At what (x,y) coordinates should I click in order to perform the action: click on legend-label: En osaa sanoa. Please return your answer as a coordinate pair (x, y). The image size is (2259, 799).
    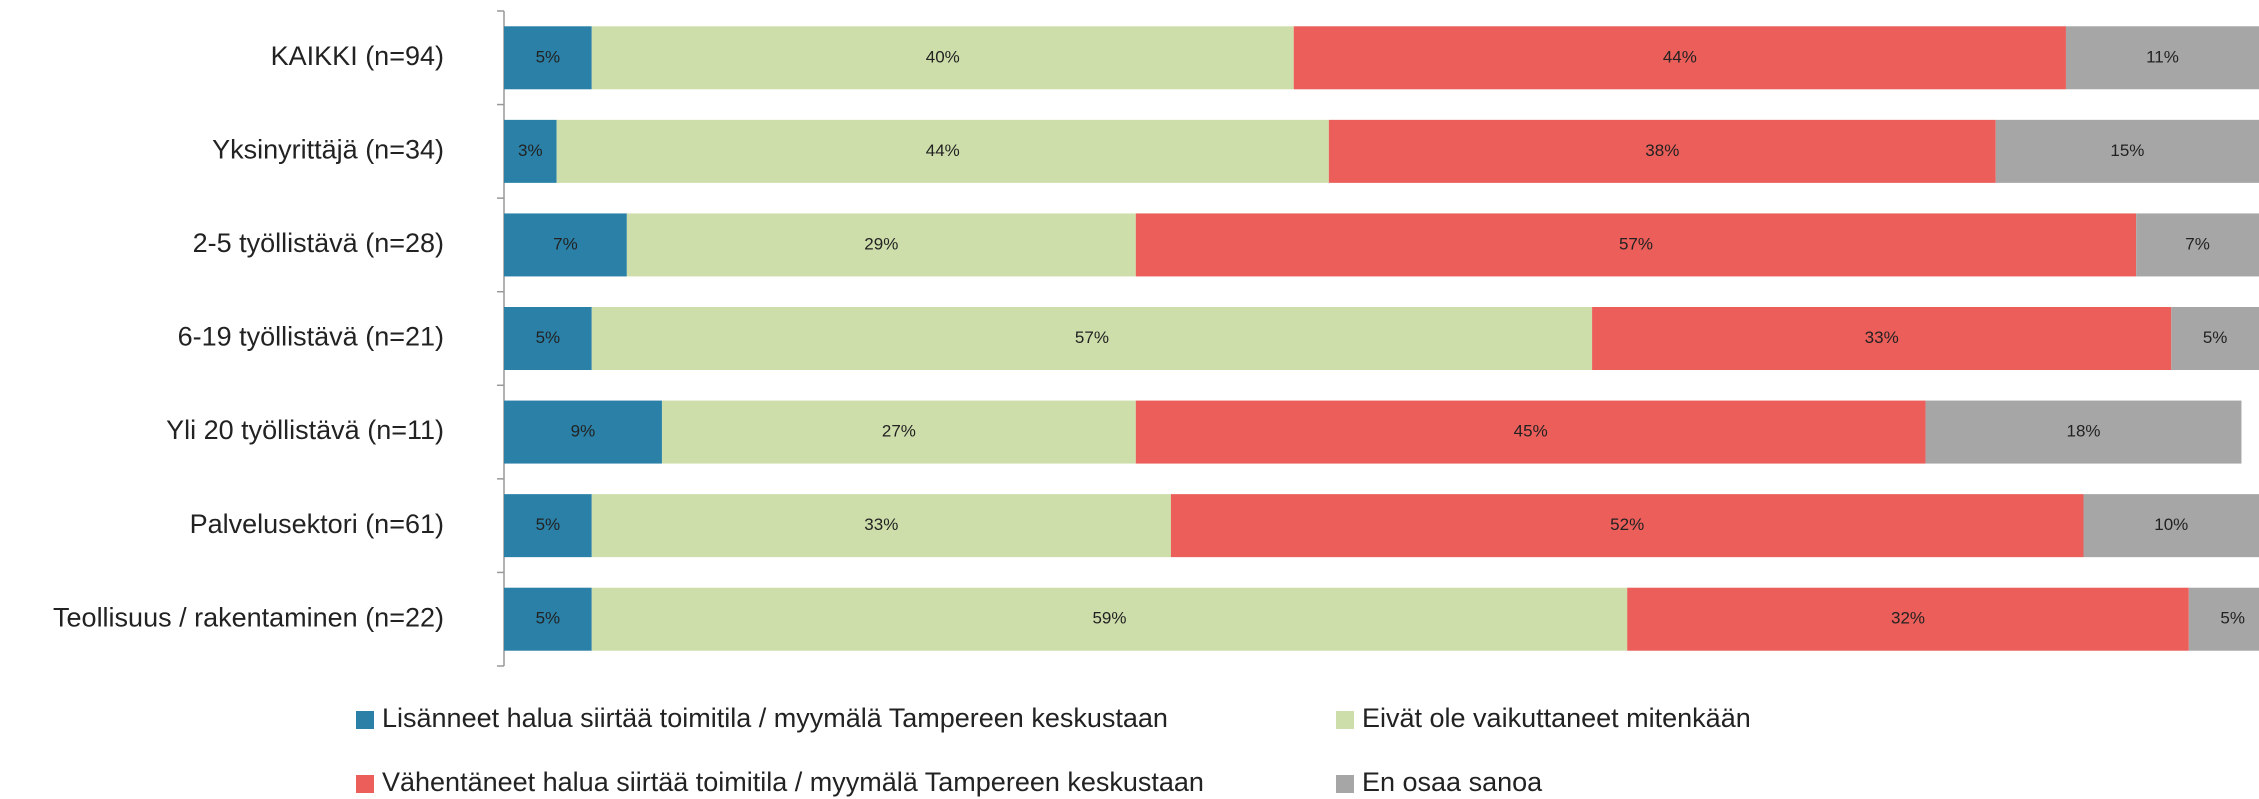
    Looking at the image, I should click on (1452, 782).